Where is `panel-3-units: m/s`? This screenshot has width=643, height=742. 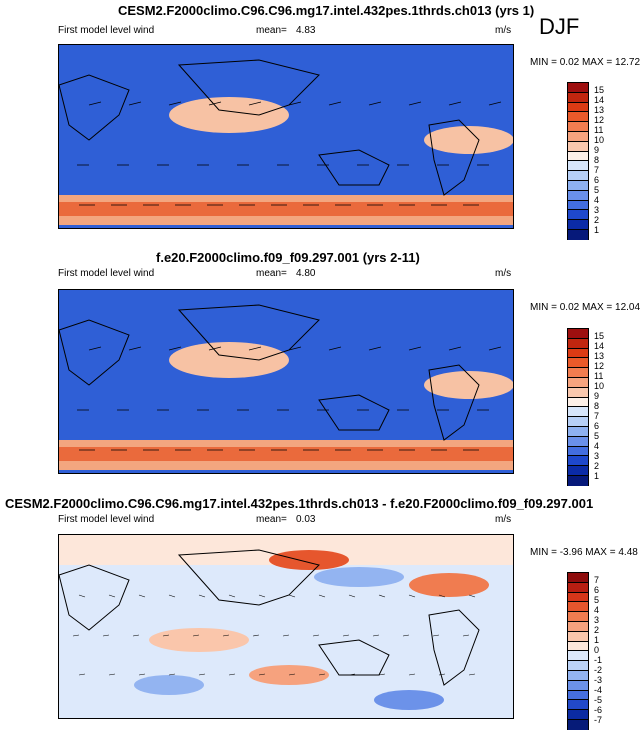
panel-3-units: m/s is located at coordinates (503, 519).